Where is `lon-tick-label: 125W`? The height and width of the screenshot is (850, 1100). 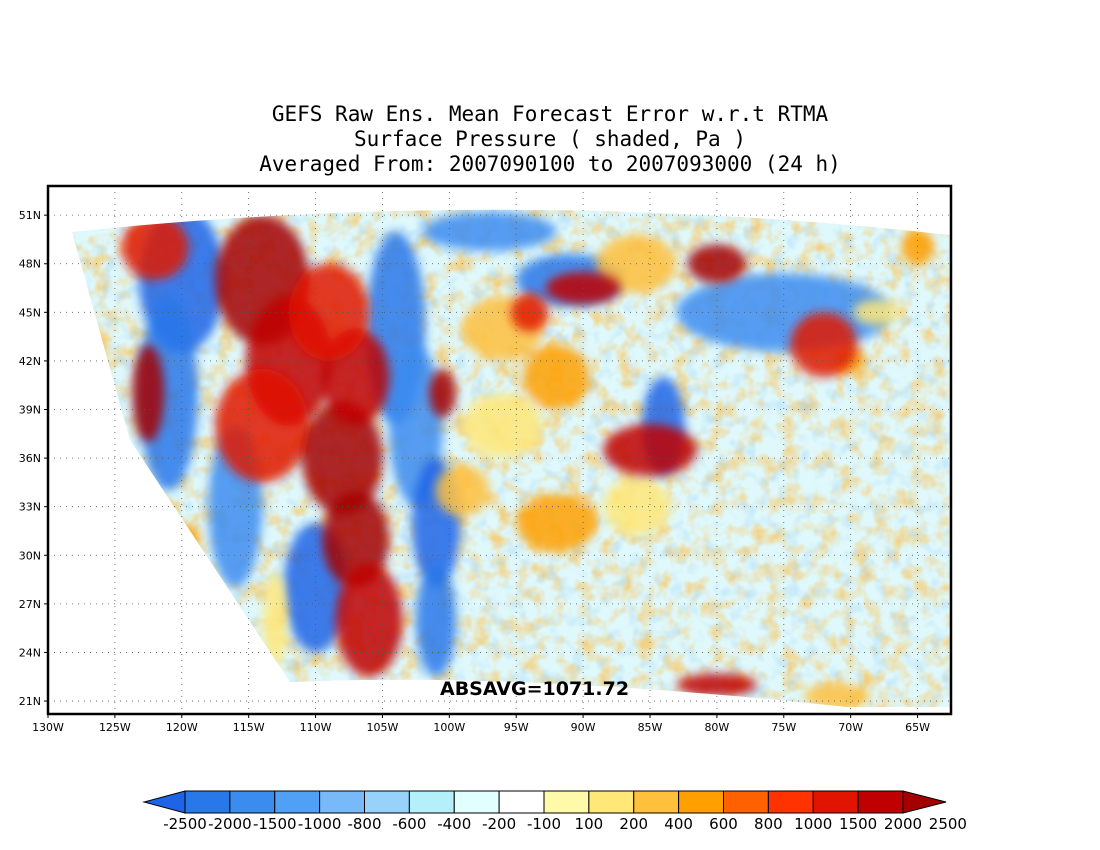
lon-tick-label: 125W is located at coordinates (115, 727).